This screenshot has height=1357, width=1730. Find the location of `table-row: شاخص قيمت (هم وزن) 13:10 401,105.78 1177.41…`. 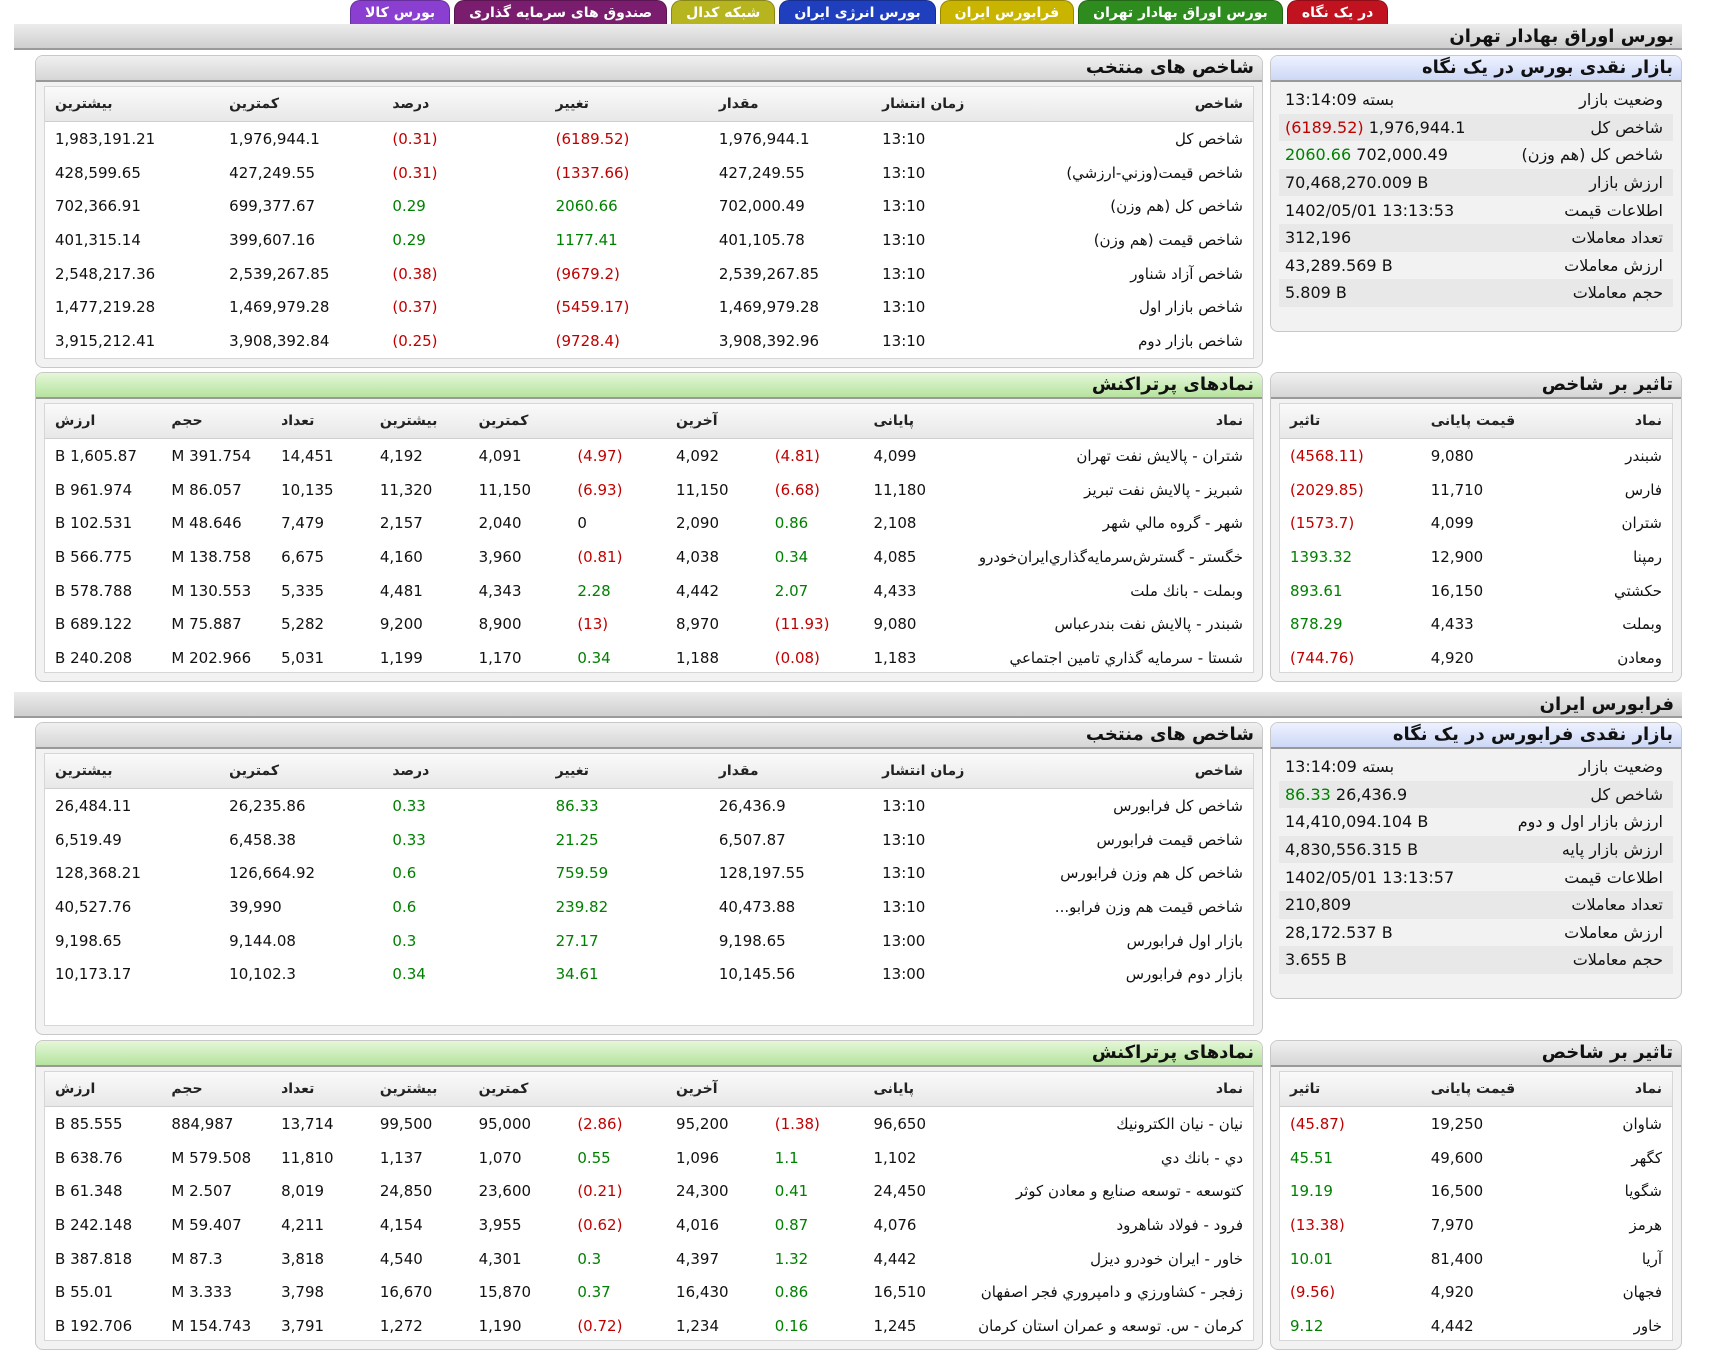

table-row: شاخص قيمت (هم وزن) 13:10 401,105.78 1177.41… is located at coordinates (649, 240).